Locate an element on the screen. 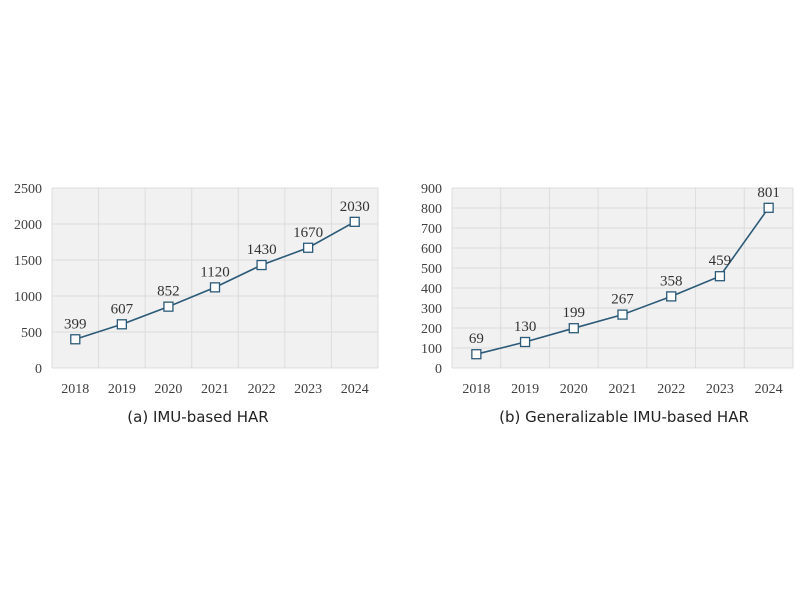 Image resolution: width=800 pixels, height=600 pixels. data-label: 358 is located at coordinates (671, 281).